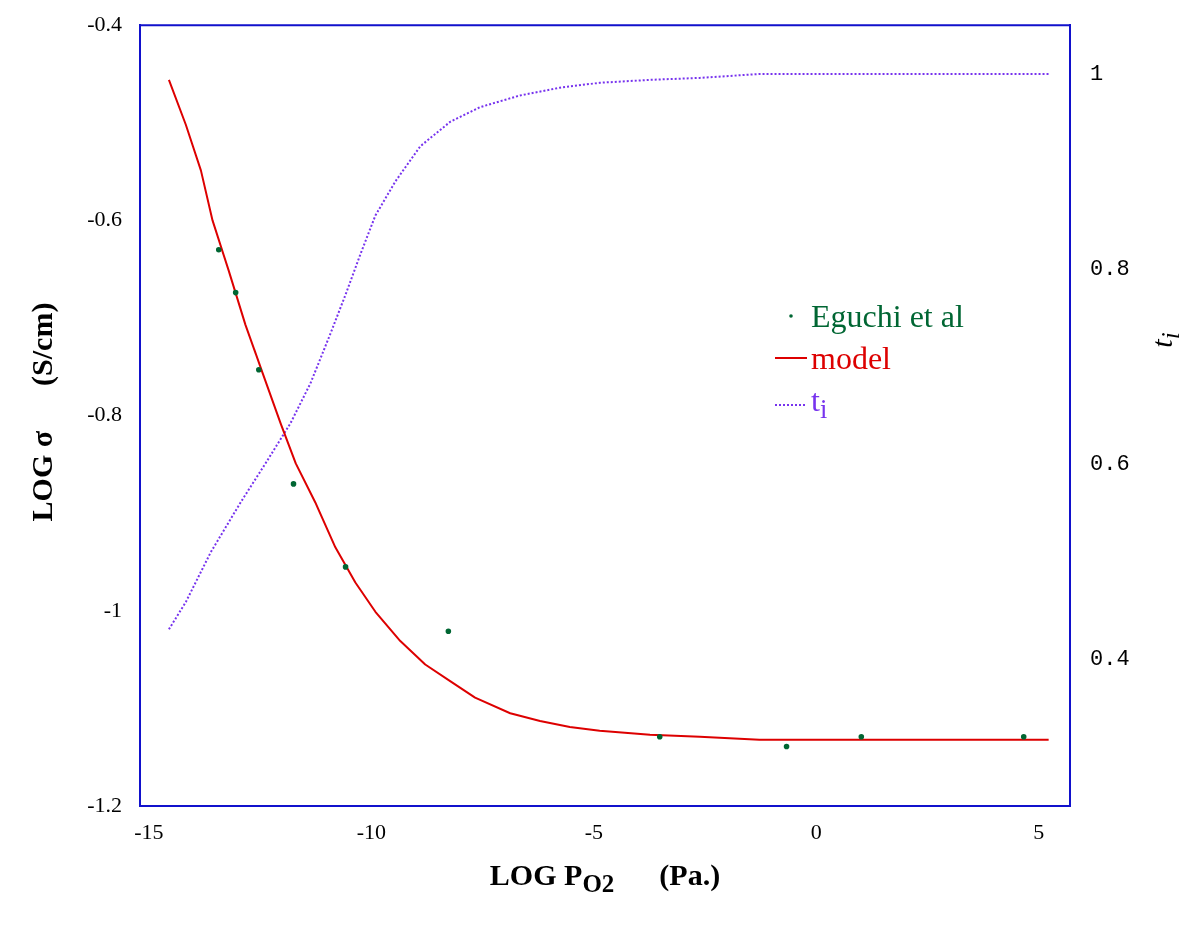  I want to click on y-tick-label: -0.4, so click(104, 23).